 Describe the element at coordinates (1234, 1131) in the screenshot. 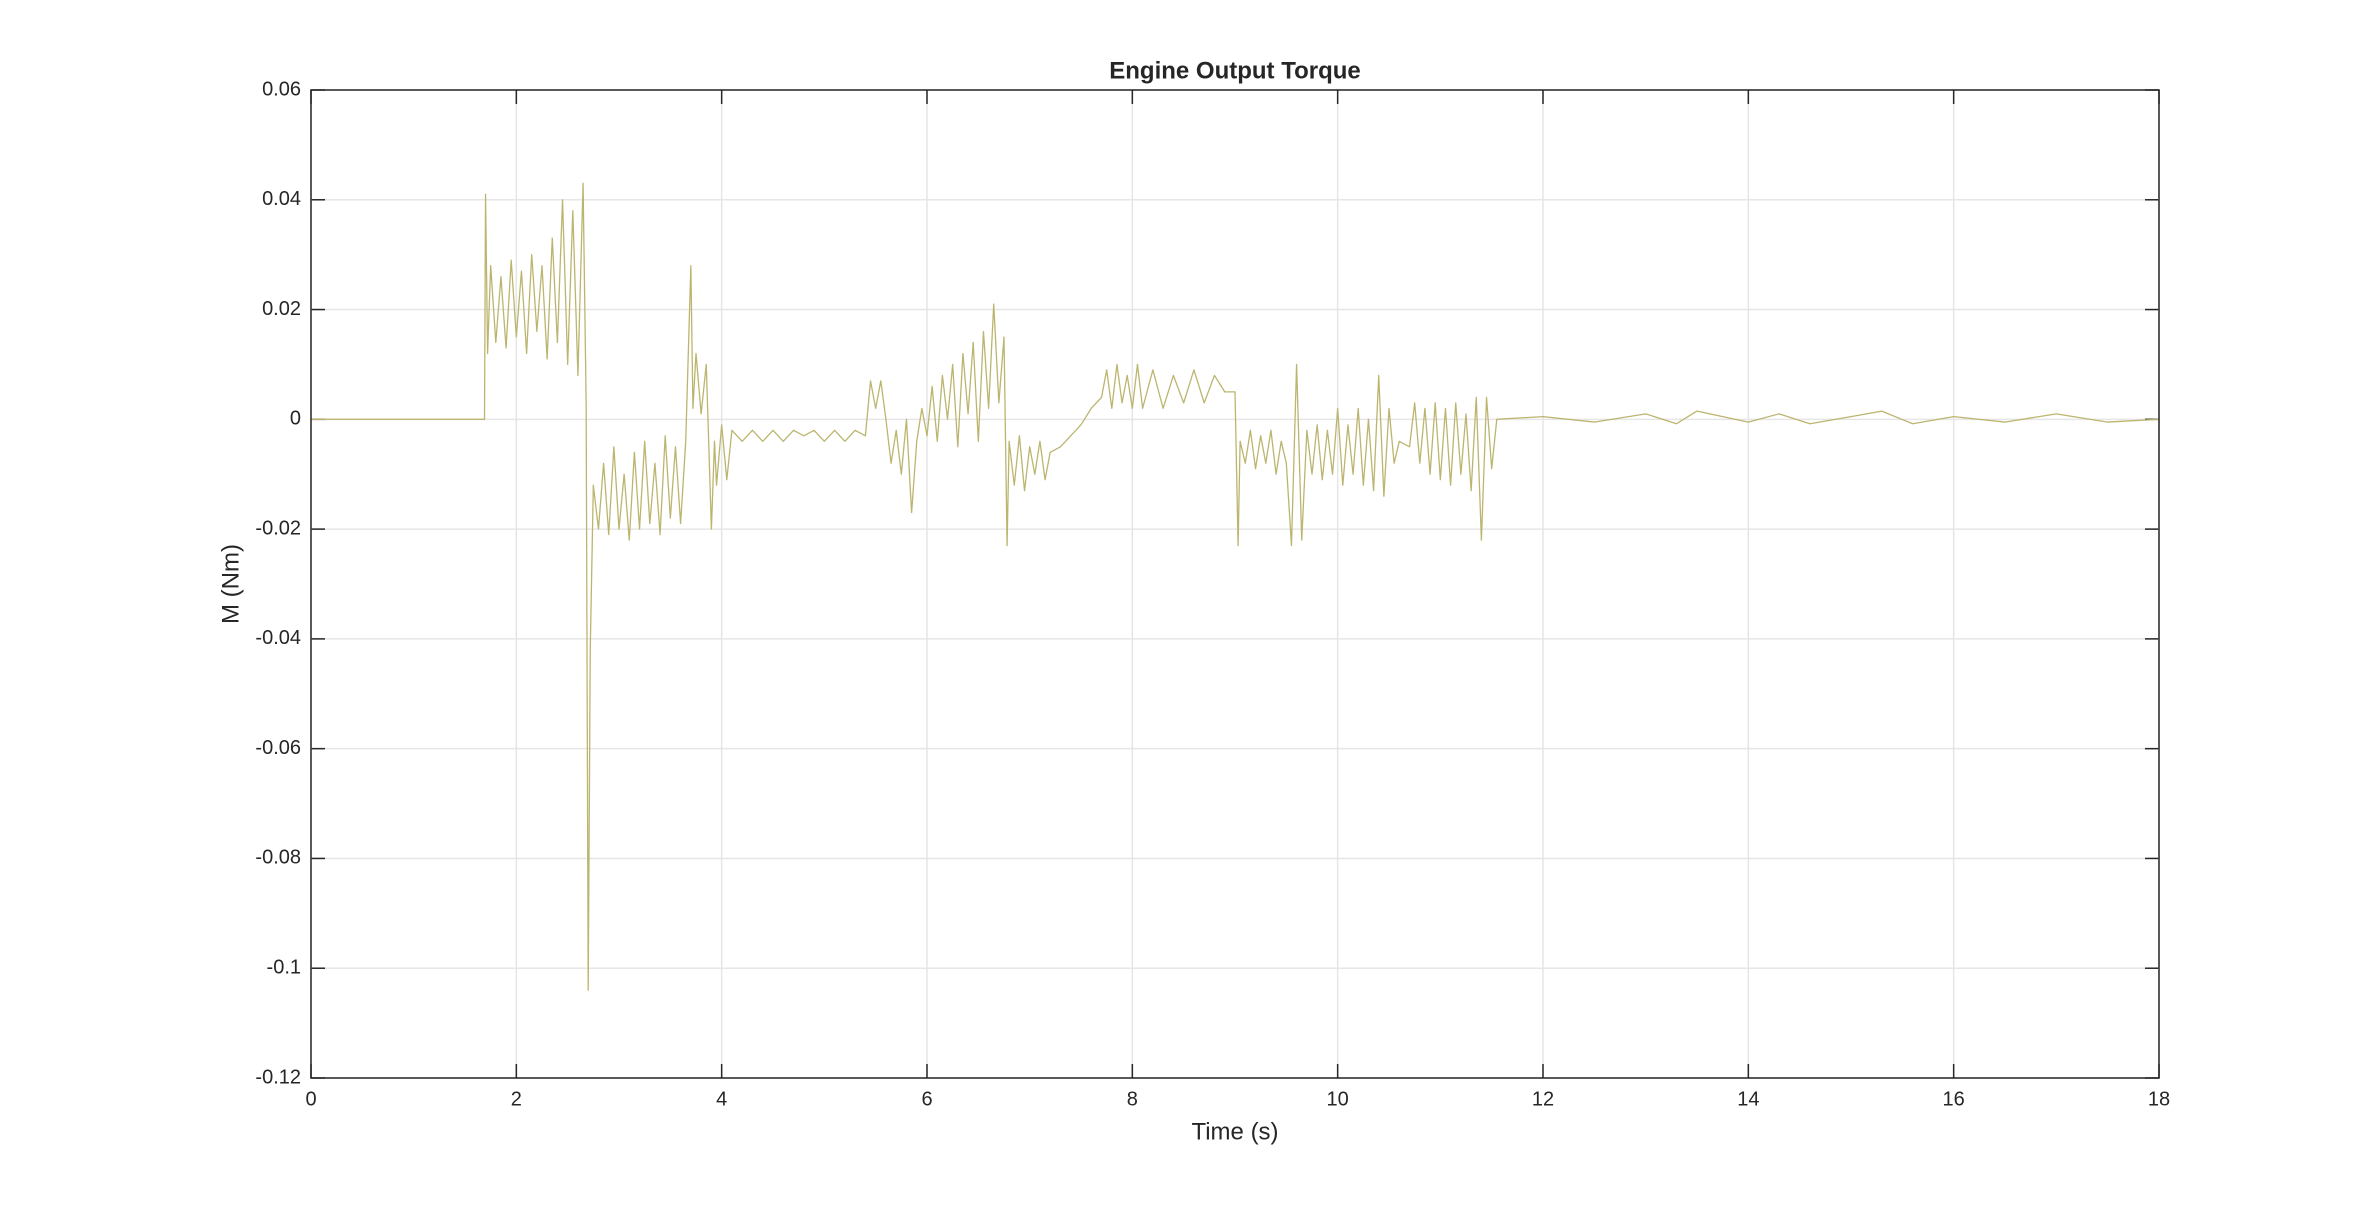

I see `x-axis-label: Time (s)` at that location.